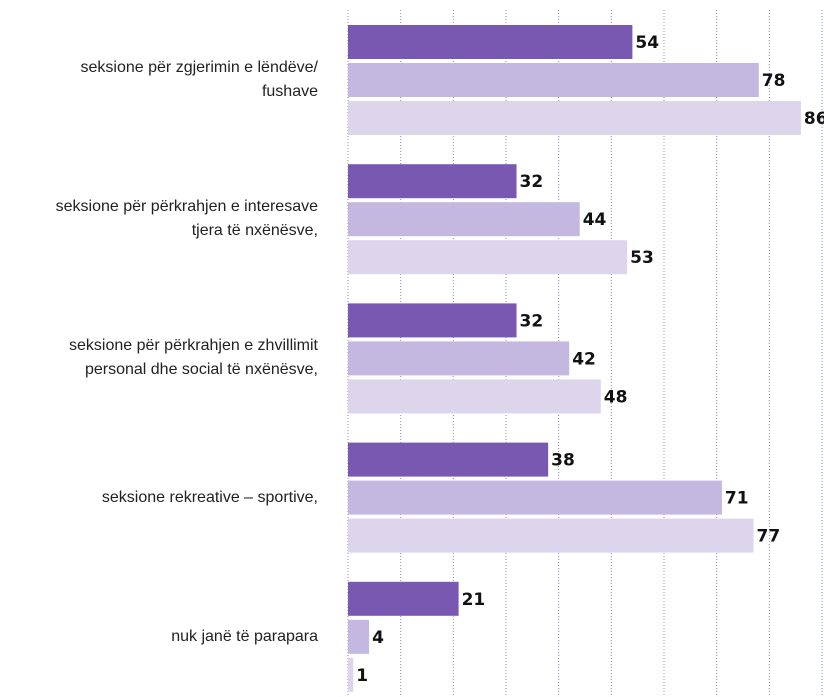  I want to click on value-label: 38, so click(563, 461).